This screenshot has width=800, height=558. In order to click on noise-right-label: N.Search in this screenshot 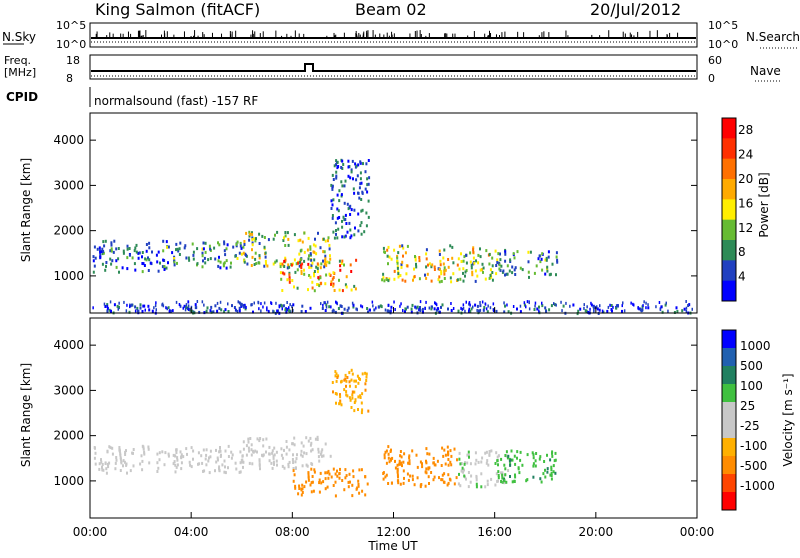, I will do `click(773, 37)`.